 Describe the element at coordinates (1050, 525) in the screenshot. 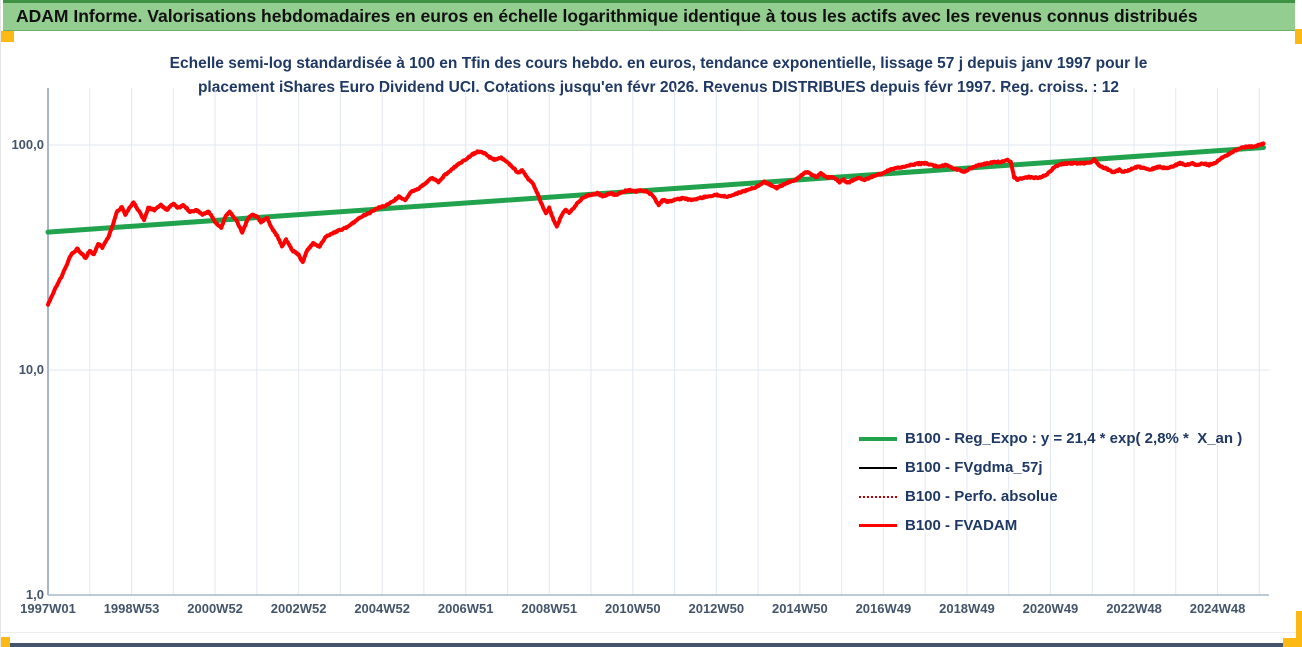

I see `legend-item-b100-fvadam: B100 - FVADAM` at that location.